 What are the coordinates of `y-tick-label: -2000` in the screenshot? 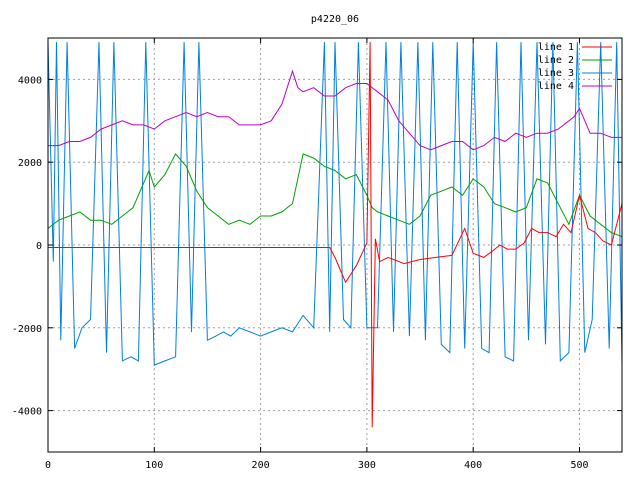 It's located at (27, 329).